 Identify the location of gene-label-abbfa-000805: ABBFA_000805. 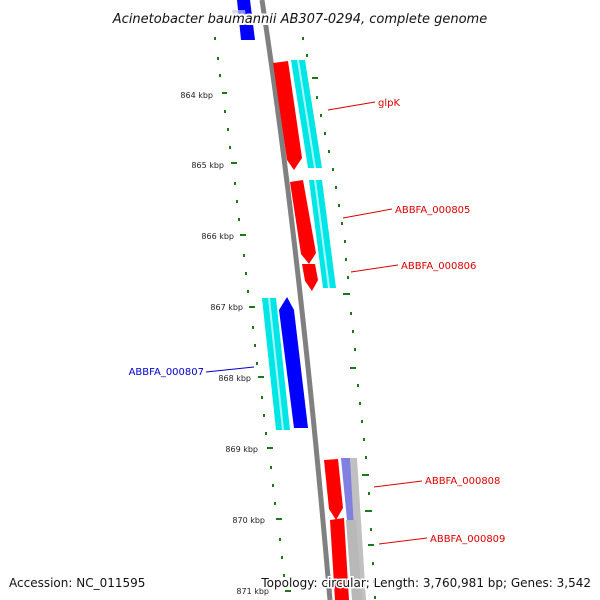
(432, 210).